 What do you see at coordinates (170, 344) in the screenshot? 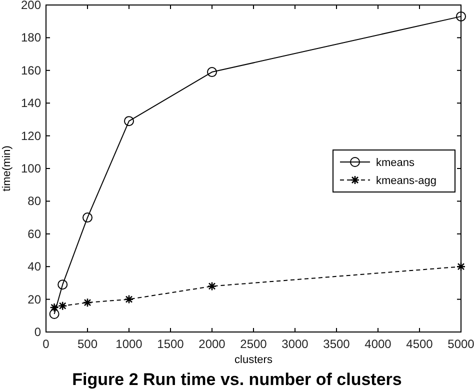
I see `x-tick-label: 1500` at bounding box center [170, 344].